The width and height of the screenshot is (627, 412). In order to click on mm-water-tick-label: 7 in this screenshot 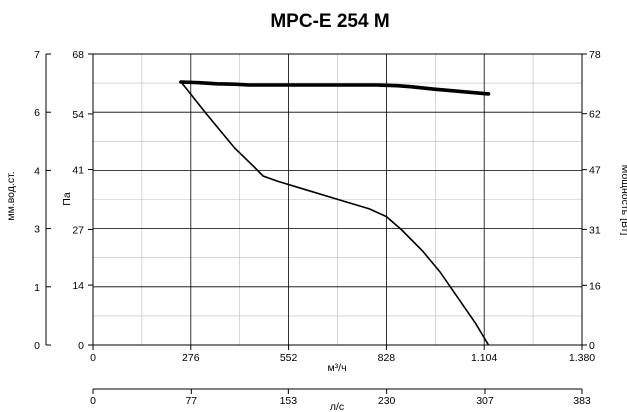, I will do `click(37, 55)`.